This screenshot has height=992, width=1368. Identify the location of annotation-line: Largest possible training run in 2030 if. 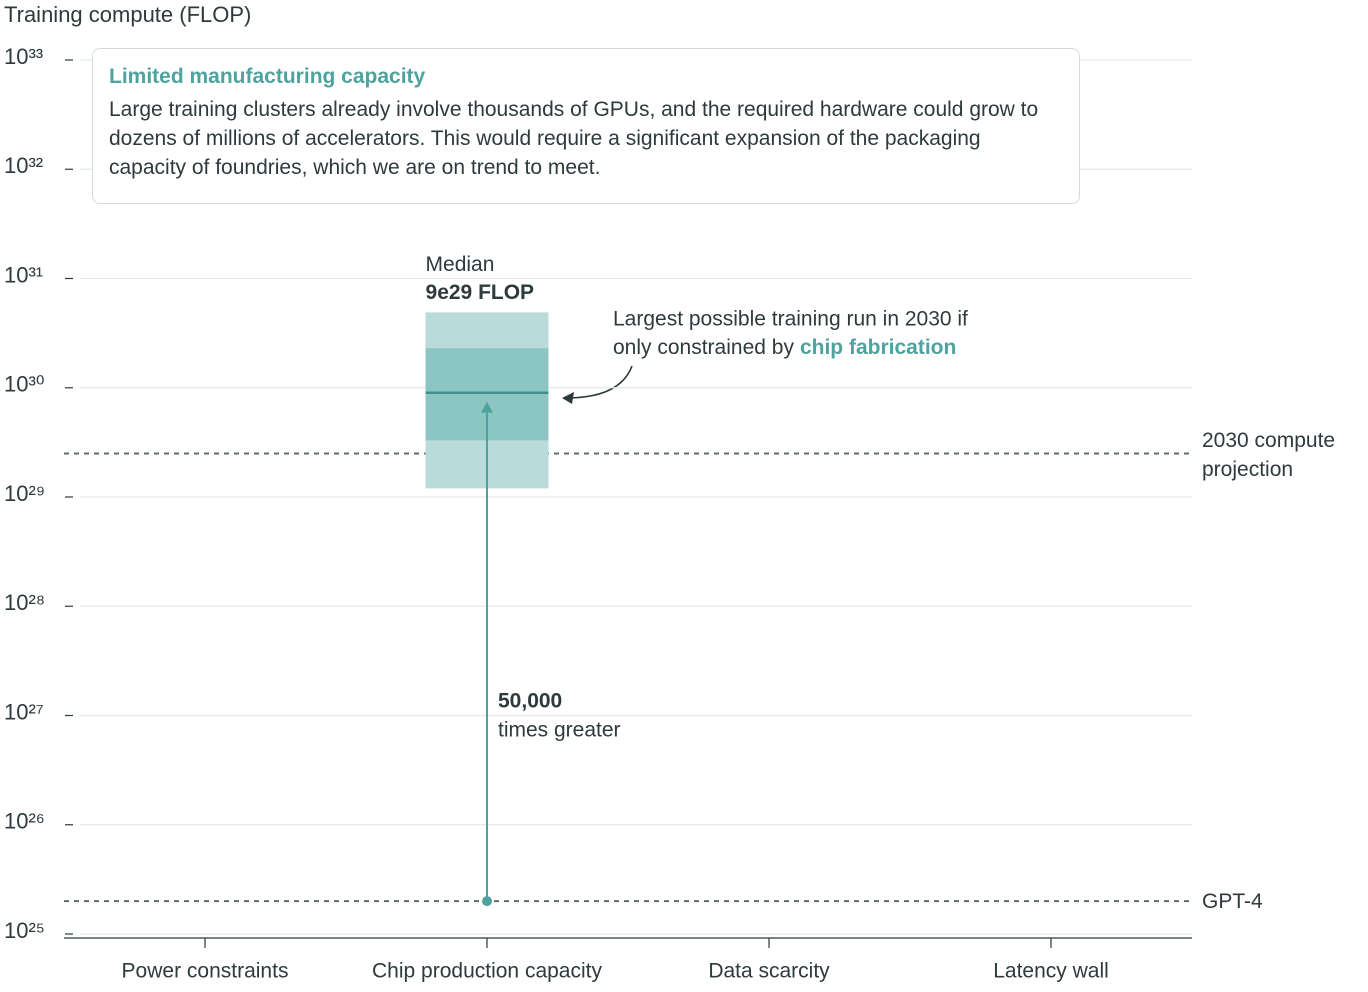
(790, 319).